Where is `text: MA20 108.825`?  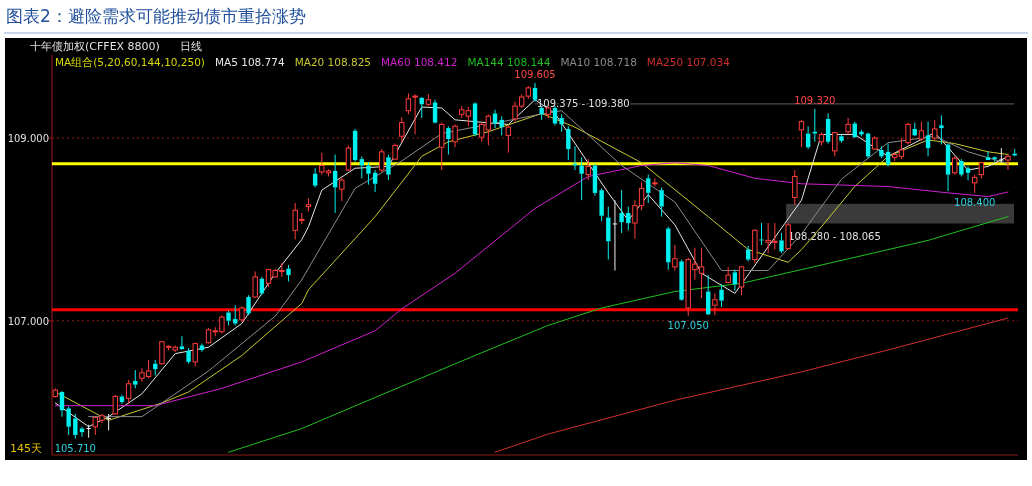
text: MA20 108.825 is located at coordinates (333, 62).